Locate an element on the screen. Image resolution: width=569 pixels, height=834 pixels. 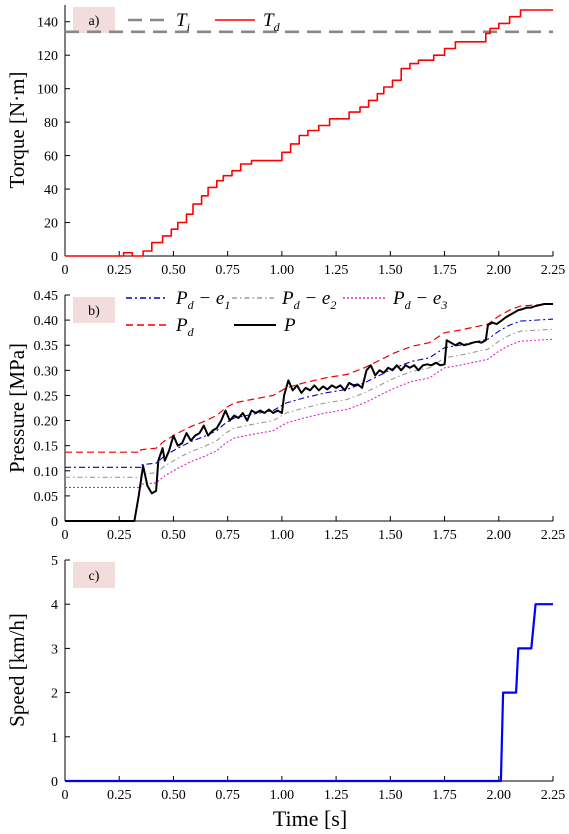
y-axis-label: Torque [N·m] is located at coordinates (17, 130).